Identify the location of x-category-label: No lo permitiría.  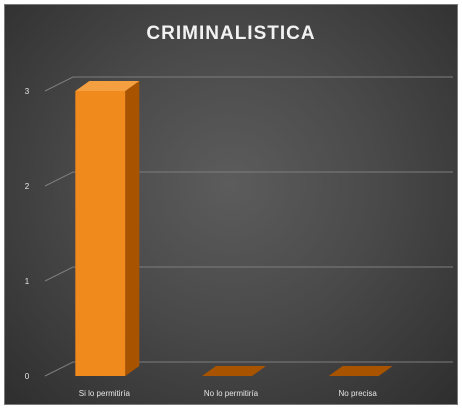
(231, 393).